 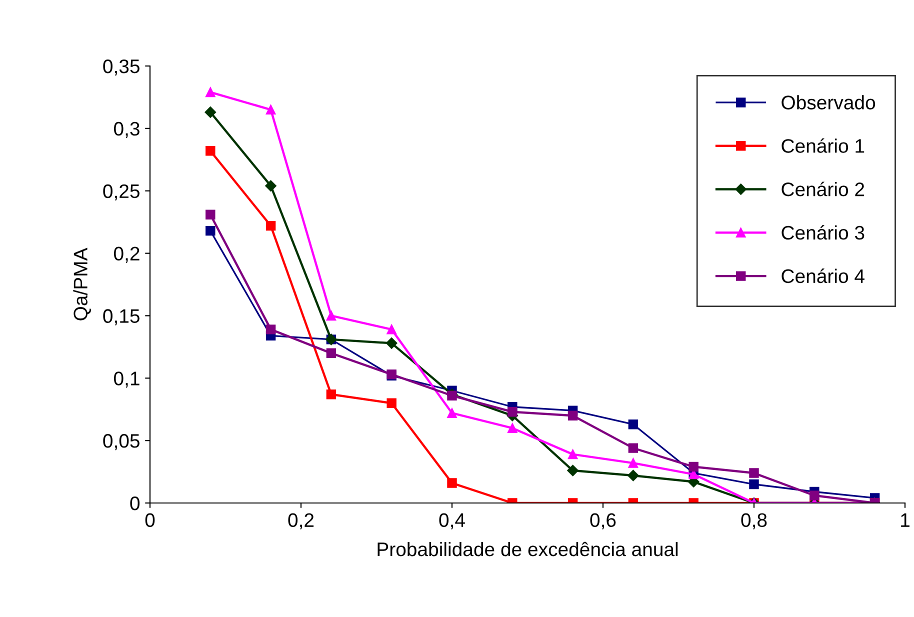 I want to click on x-tick-label: 0,4, so click(x=452, y=521).